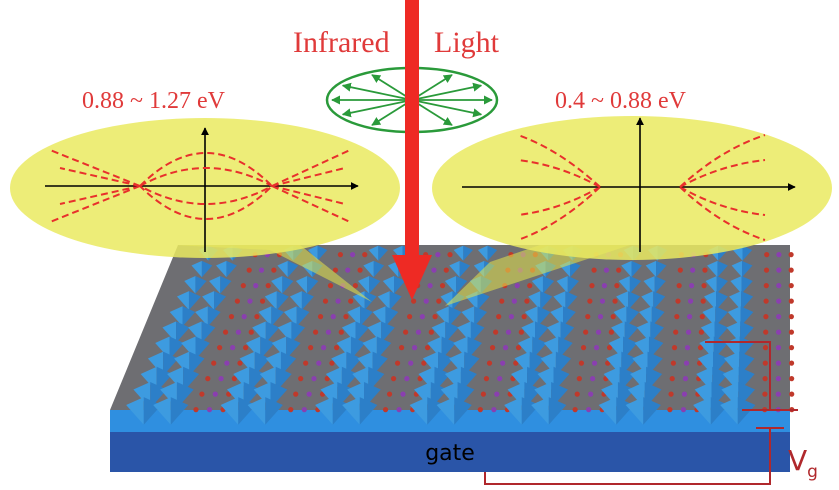 Image resolution: width=839 pixels, height=490 pixels. Describe the element at coordinates (467, 42) in the screenshot. I see `light-label: Light` at that location.